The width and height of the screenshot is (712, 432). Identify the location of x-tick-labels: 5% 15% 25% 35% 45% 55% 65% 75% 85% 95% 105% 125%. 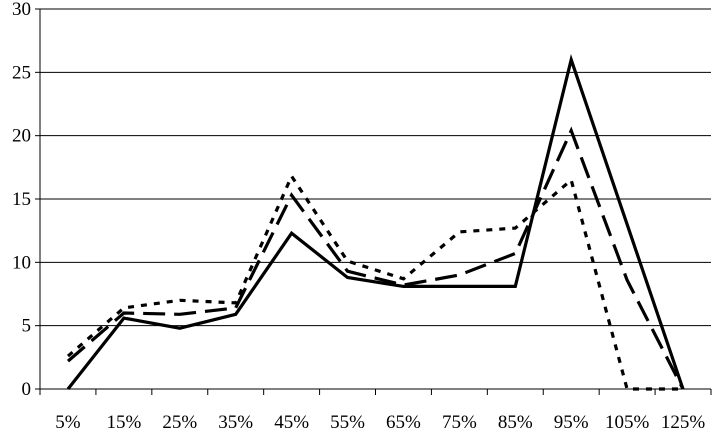
(380, 422).